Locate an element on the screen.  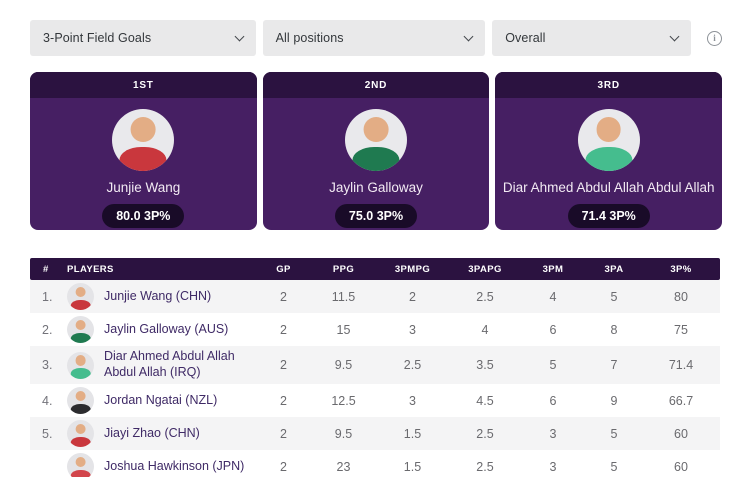
position-dropdown: All positions is located at coordinates (374, 38).